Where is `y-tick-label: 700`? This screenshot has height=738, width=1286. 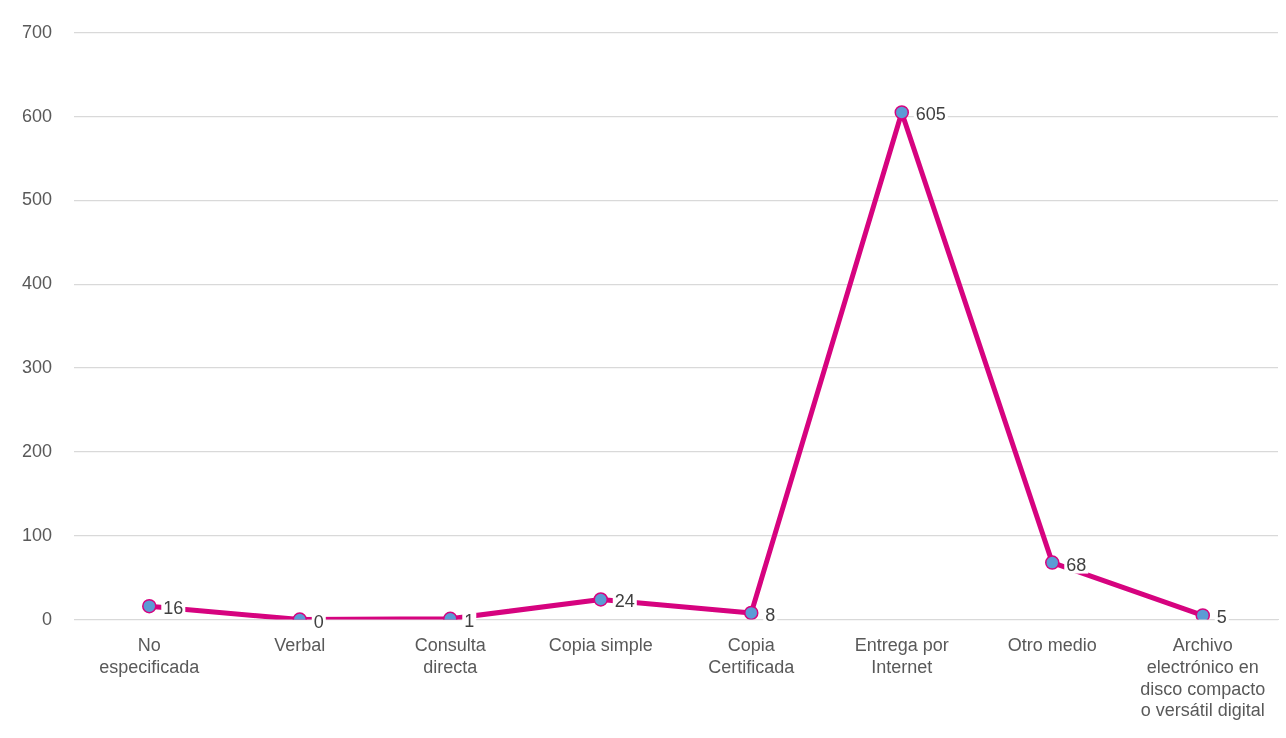
y-tick-label: 700 is located at coordinates (37, 31).